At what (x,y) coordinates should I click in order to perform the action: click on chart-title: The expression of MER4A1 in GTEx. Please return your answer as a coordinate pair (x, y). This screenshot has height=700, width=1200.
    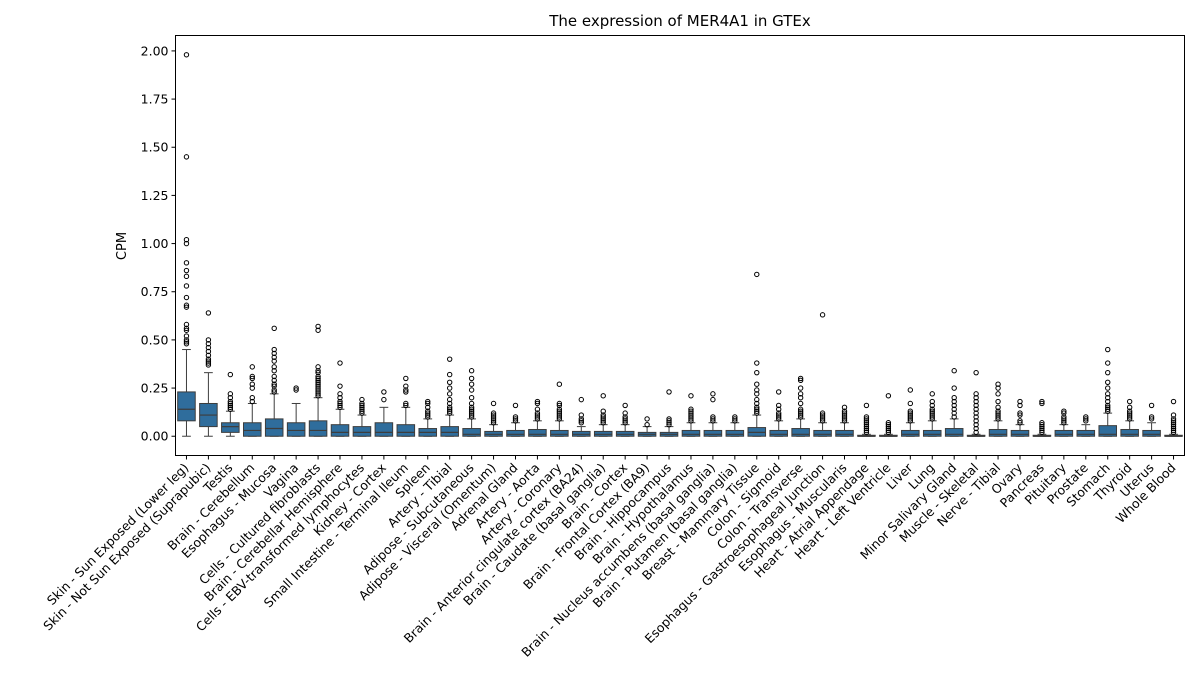
    Looking at the image, I should click on (679, 21).